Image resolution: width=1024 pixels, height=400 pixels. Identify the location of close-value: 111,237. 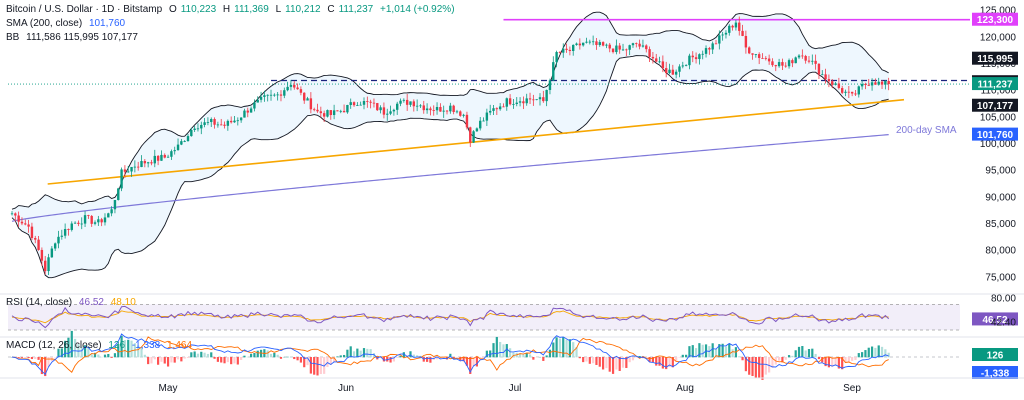
(356, 9).